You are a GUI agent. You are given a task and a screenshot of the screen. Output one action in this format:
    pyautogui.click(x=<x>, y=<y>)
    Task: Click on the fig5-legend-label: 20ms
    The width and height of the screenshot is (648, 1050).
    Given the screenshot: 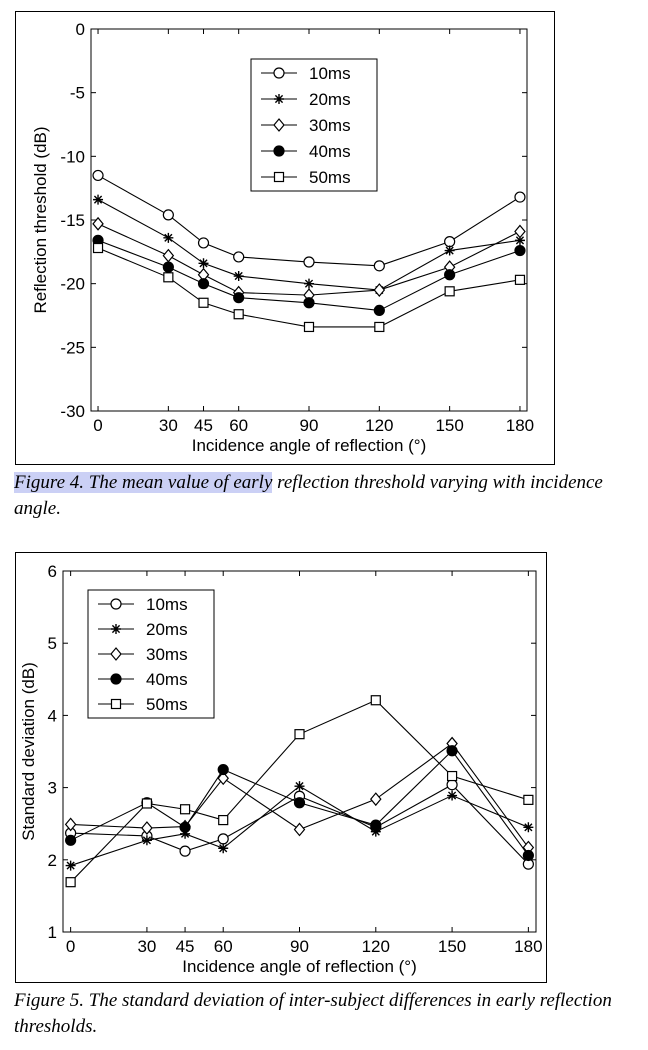 What is the action you would take?
    pyautogui.click(x=167, y=629)
    